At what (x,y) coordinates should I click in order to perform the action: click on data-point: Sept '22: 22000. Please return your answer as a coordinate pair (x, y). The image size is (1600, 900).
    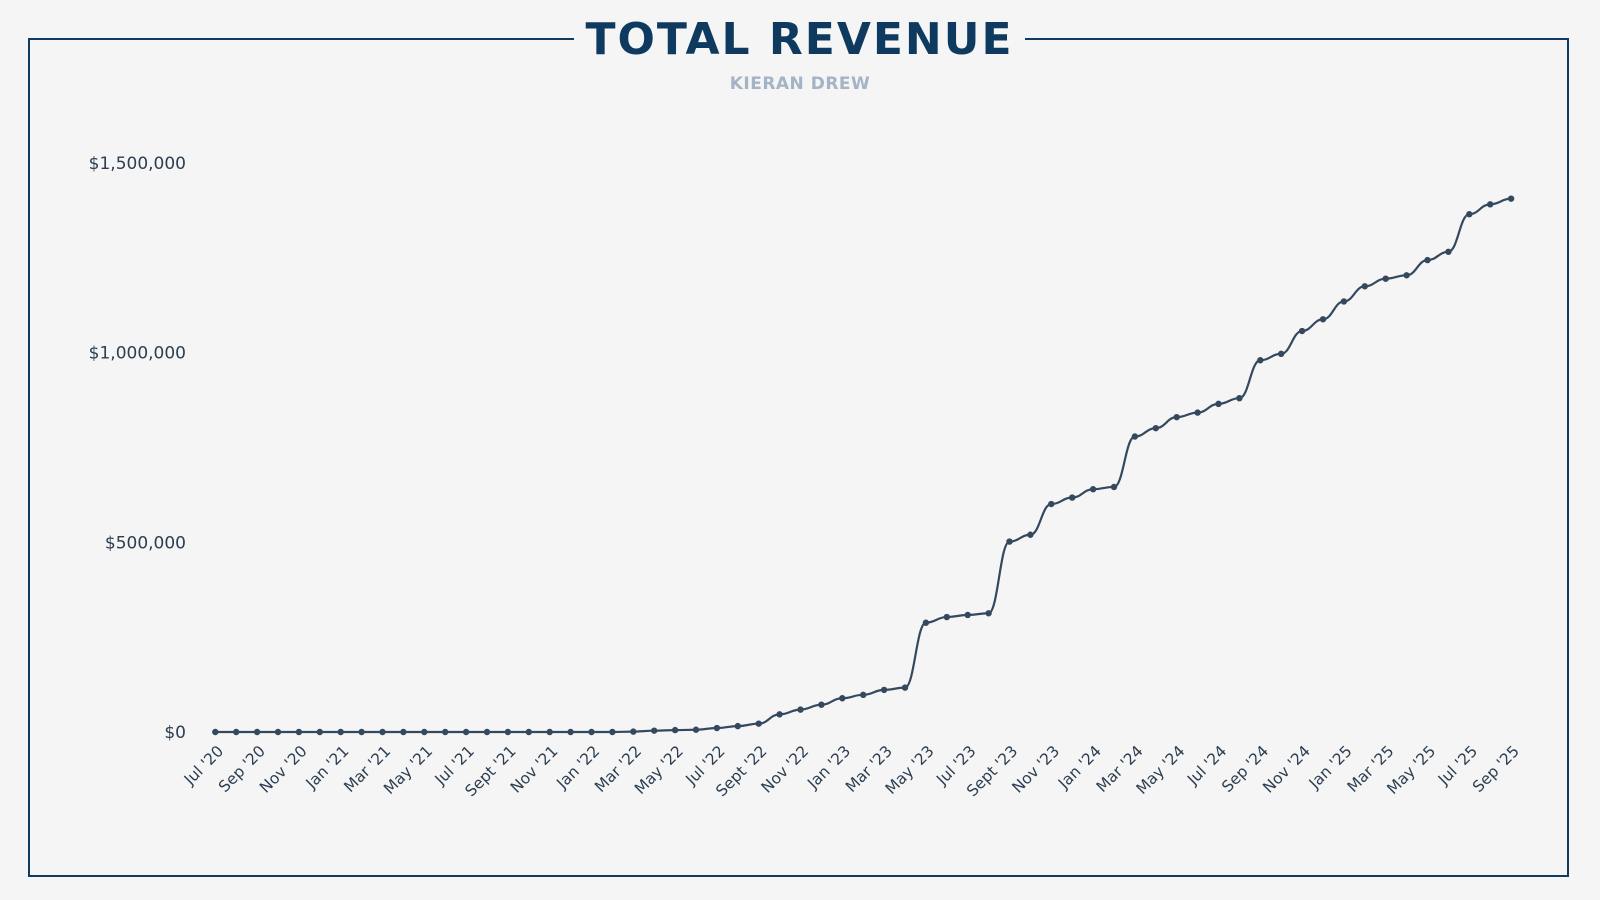
    Looking at the image, I should click on (758, 723).